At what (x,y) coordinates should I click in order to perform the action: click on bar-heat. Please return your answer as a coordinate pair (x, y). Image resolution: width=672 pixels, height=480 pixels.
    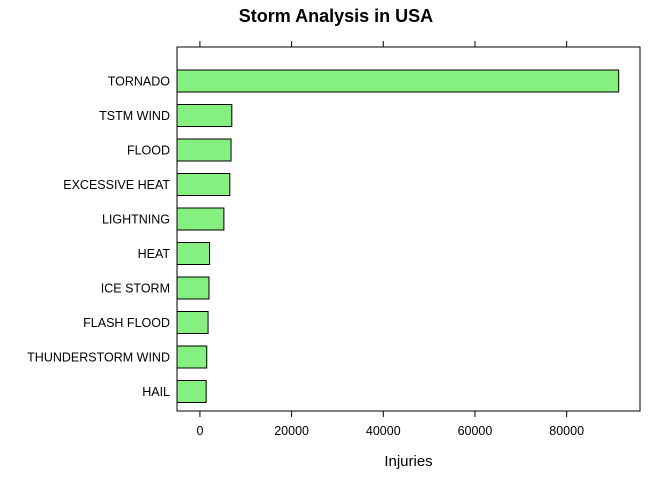
    Looking at the image, I should click on (193, 253).